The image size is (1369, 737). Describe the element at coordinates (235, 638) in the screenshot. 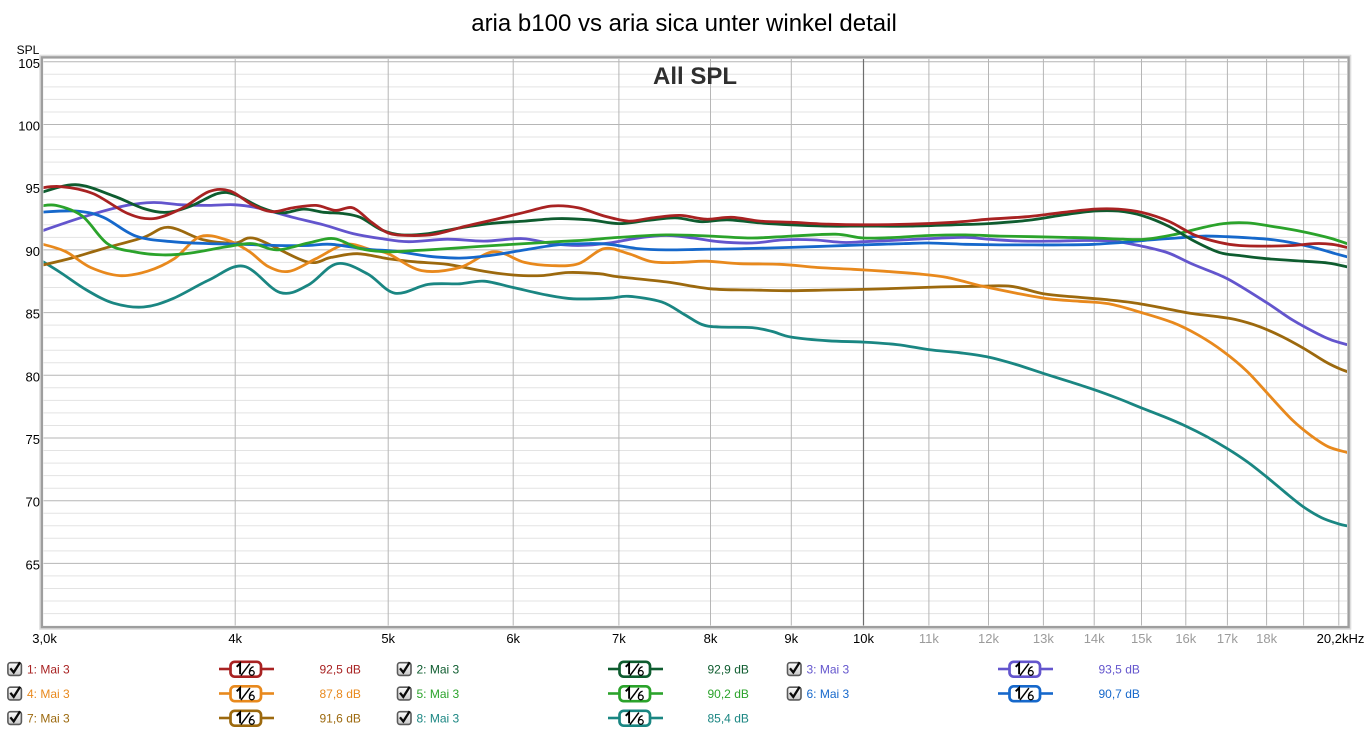

I see `svg-text: 4k` at that location.